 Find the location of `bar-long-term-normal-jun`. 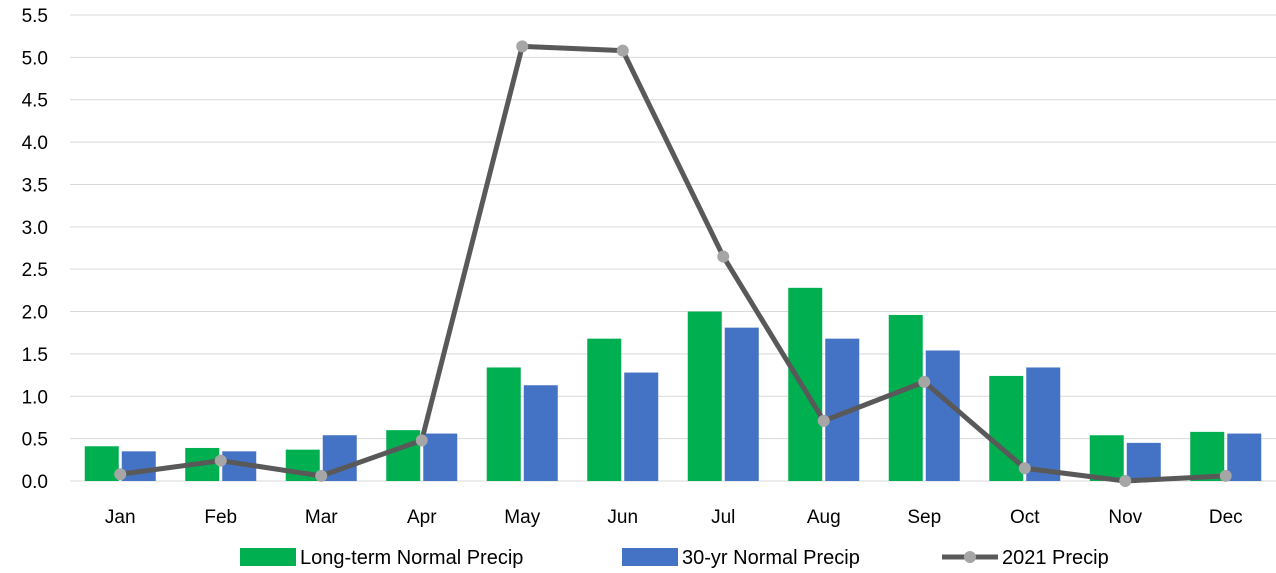

bar-long-term-normal-jun is located at coordinates (604, 409).